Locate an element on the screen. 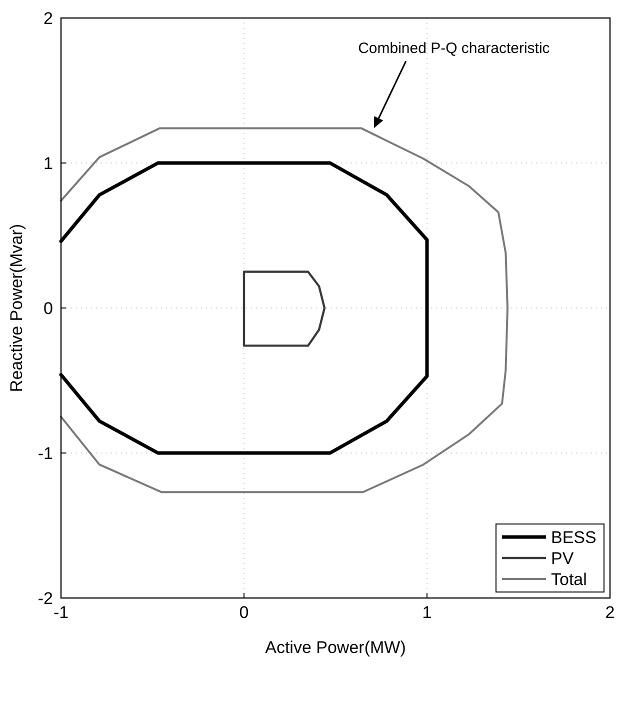 The width and height of the screenshot is (626, 705). x-axis-title: Active Power(MW) is located at coordinates (335, 647).